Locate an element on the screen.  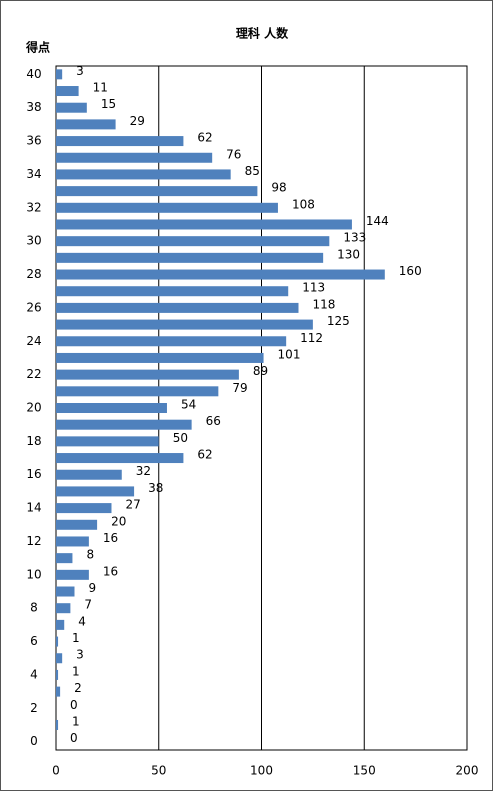
y-tick-label: 28 is located at coordinates (33, 274).